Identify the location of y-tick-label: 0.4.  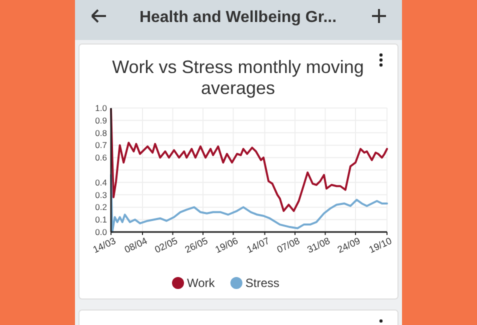
(101, 182).